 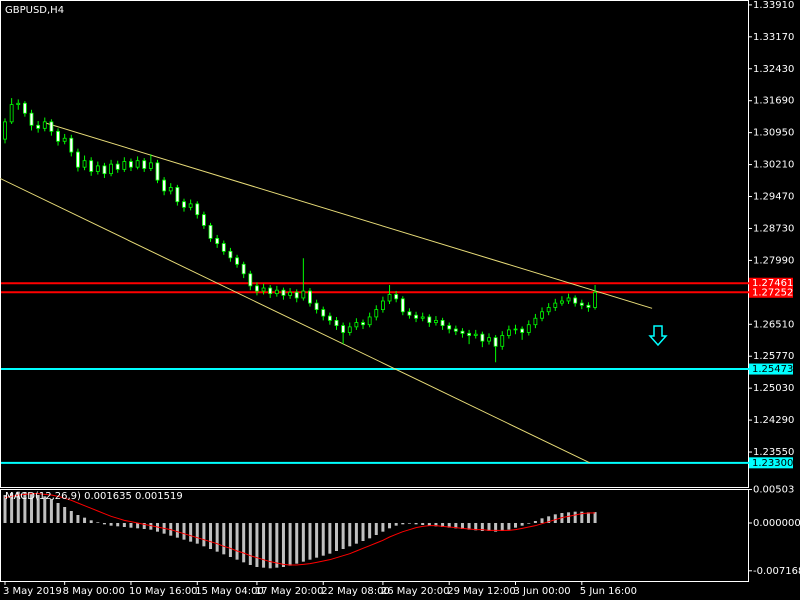 What do you see at coordinates (773, 165) in the screenshot?
I see `y-tick-label: 1.30210` at bounding box center [773, 165].